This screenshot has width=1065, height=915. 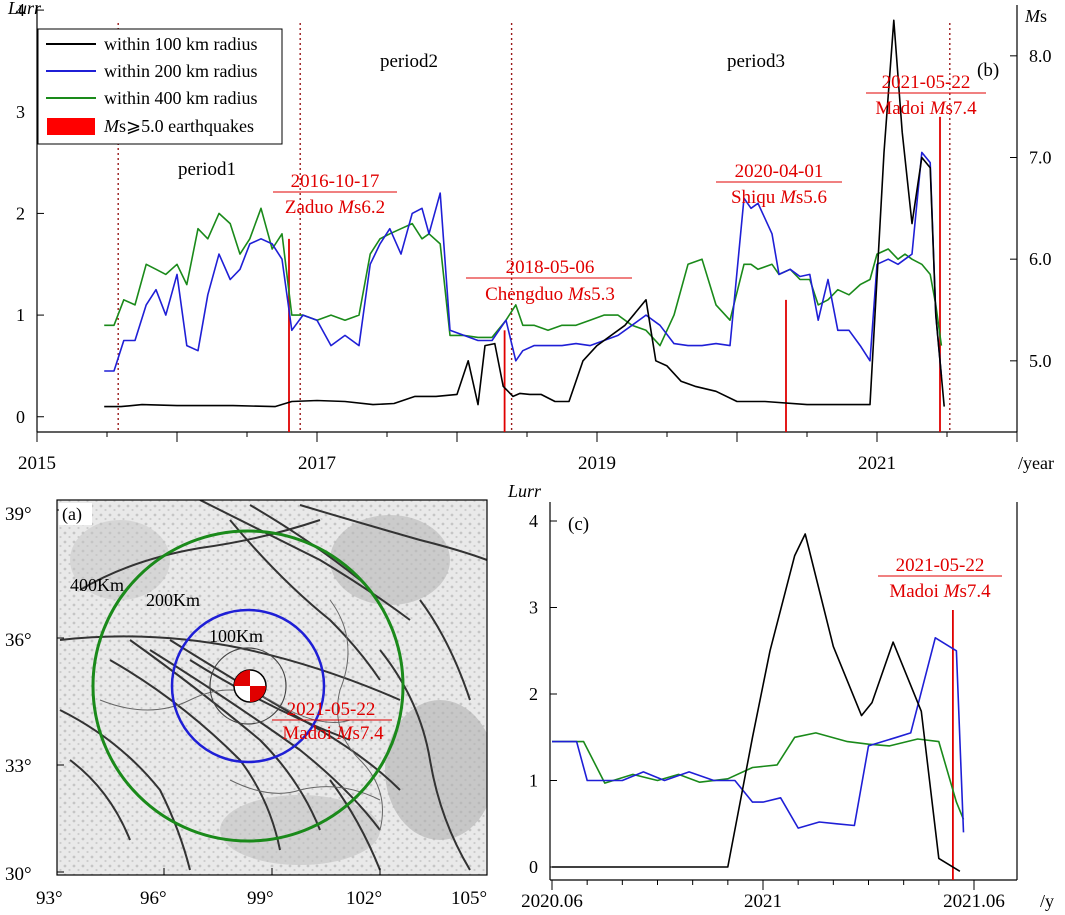 I want to click on annotation-madoi-top-name: Madoi Ms7.4, so click(x=926, y=108).